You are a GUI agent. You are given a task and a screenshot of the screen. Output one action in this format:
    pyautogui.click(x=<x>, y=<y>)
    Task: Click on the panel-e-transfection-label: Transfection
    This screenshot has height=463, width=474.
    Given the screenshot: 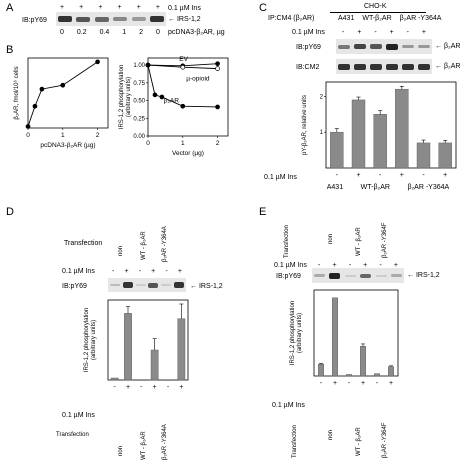 What is the action you would take?
    pyautogui.click(x=287, y=241)
    